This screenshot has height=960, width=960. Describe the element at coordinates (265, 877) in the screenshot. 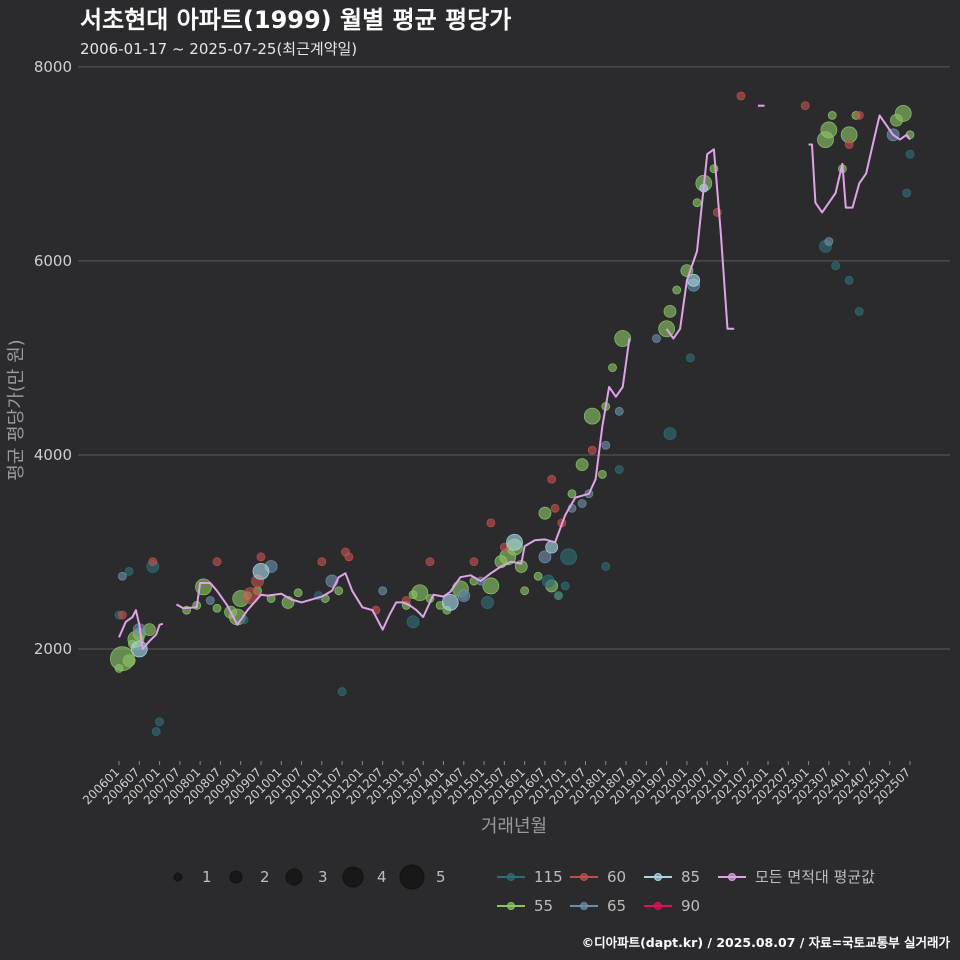

I see `size-legend-label: 2` at that location.